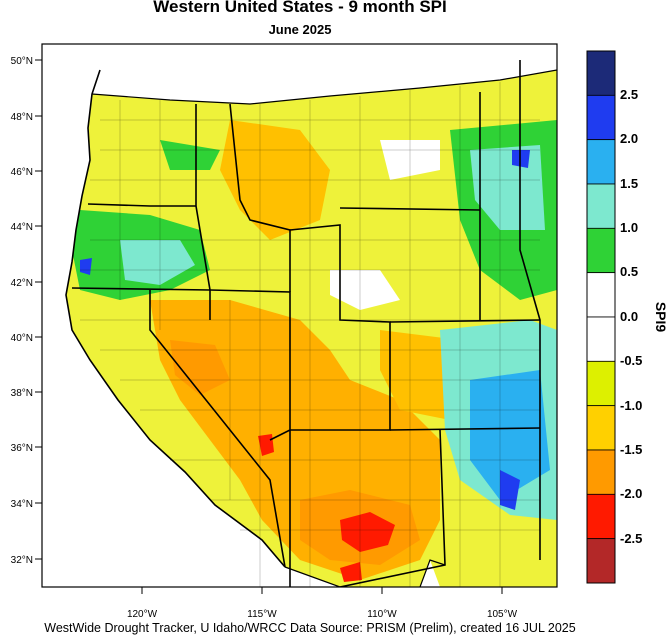 Image resolution: width=670 pixels, height=638 pixels. I want to click on lat-label: 40°N, so click(22, 338).